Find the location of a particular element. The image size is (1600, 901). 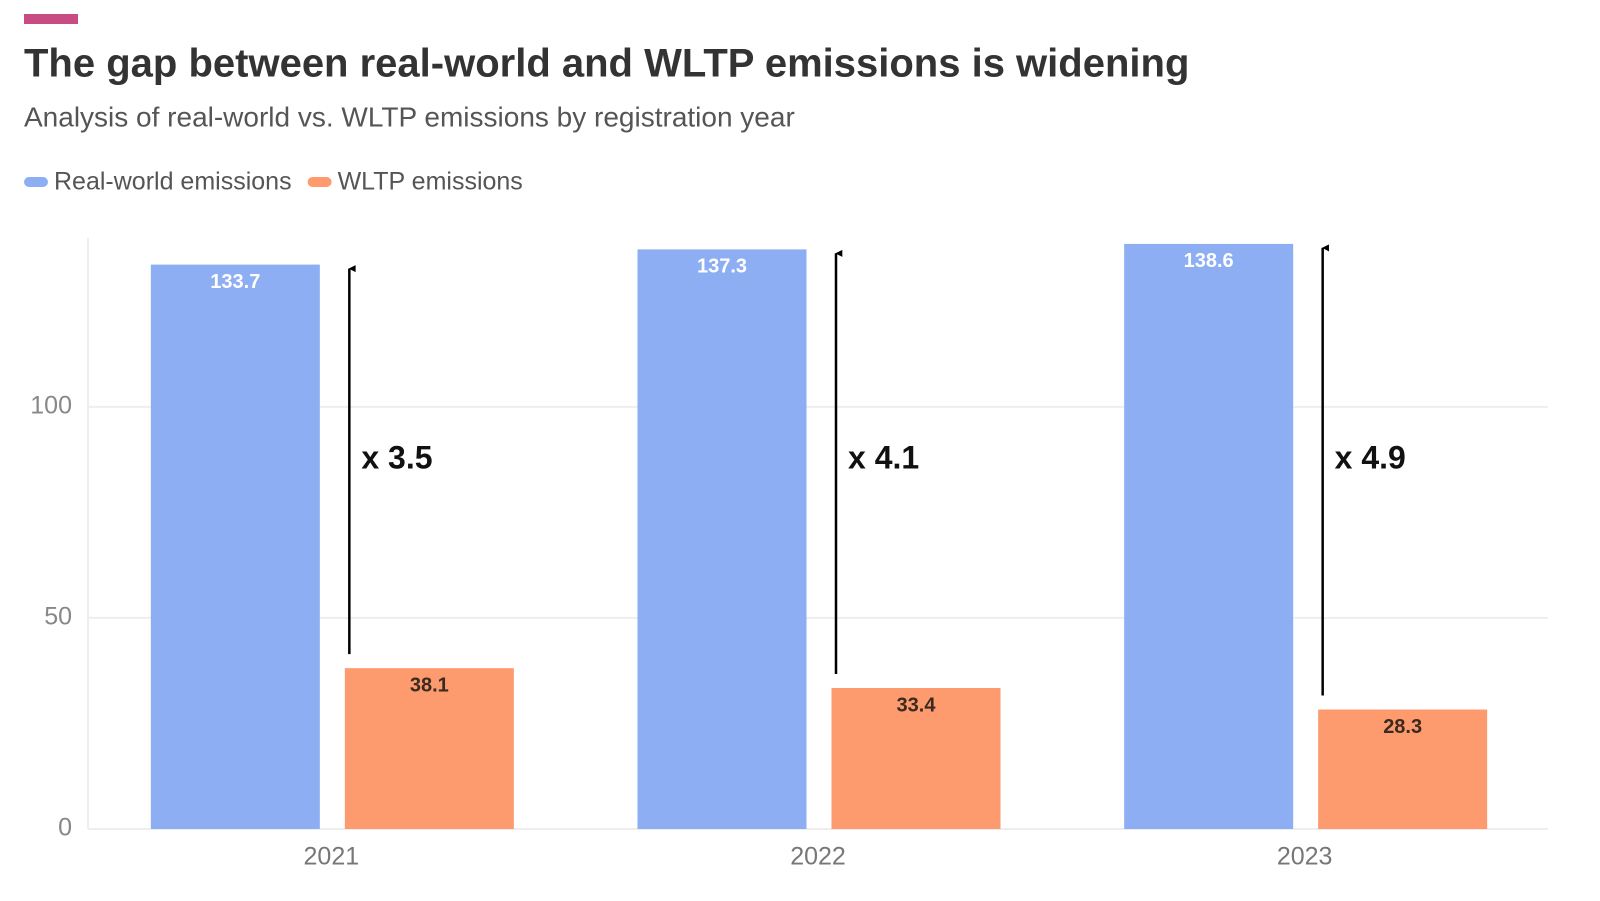

y-tick-label: 50 is located at coordinates (58, 617).